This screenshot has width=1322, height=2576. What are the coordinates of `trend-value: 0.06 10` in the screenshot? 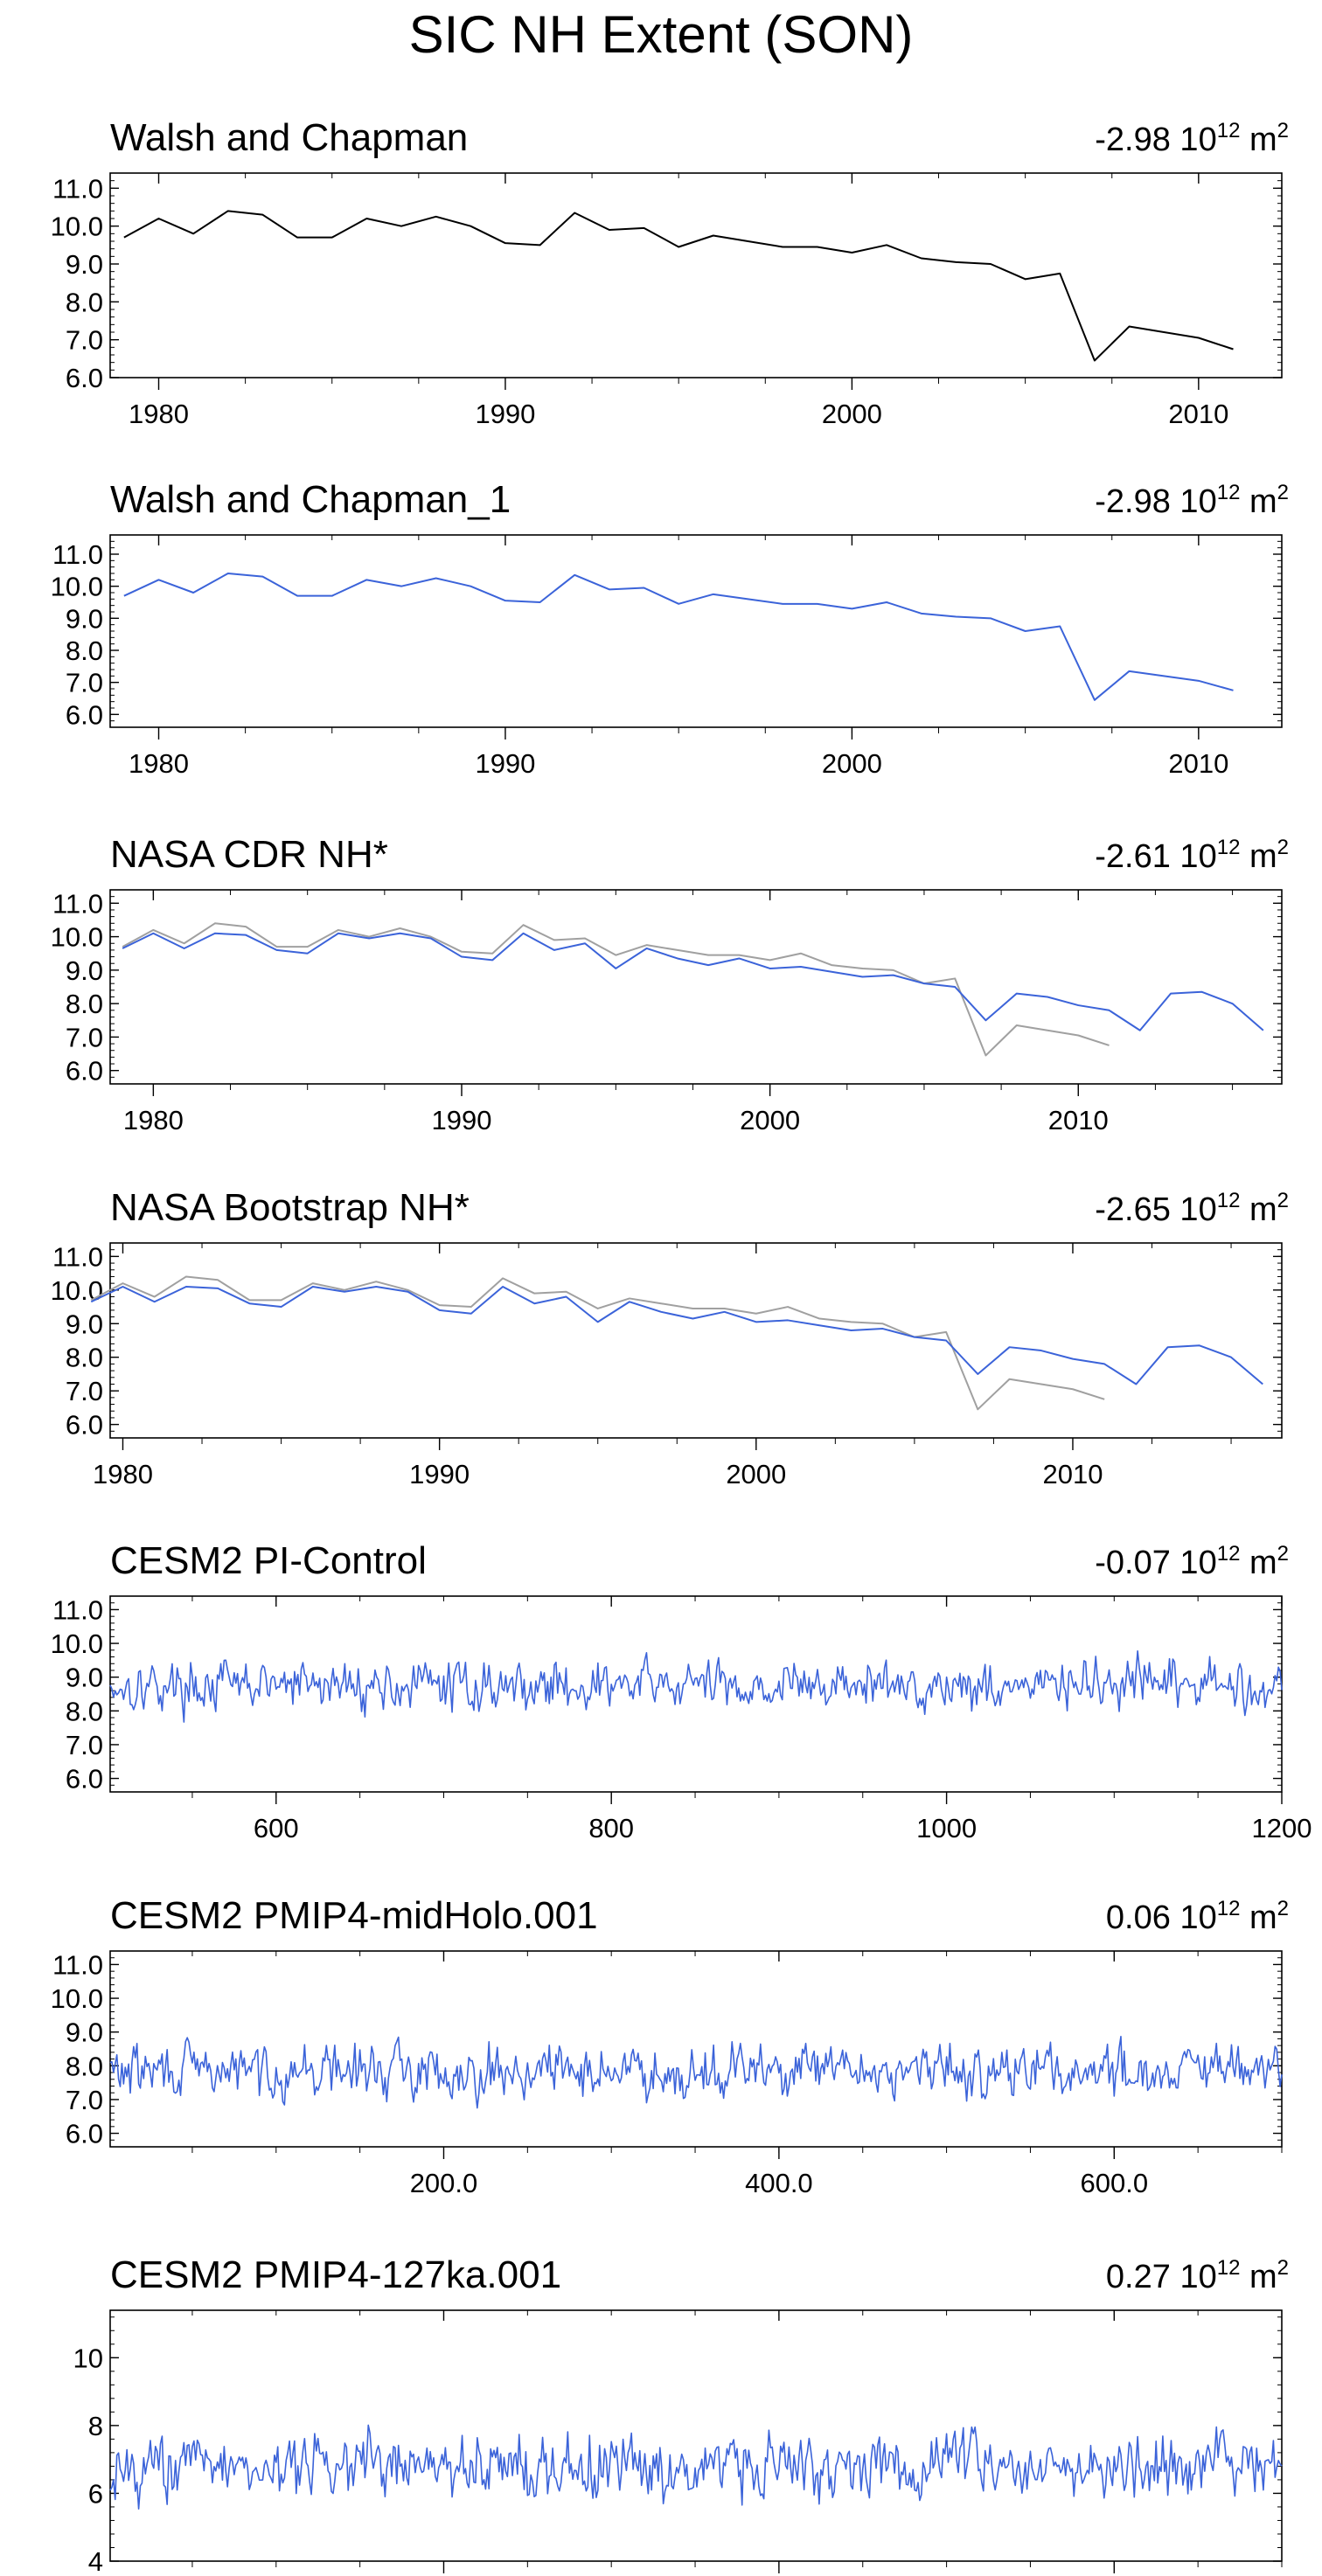 It's located at (1161, 1918).